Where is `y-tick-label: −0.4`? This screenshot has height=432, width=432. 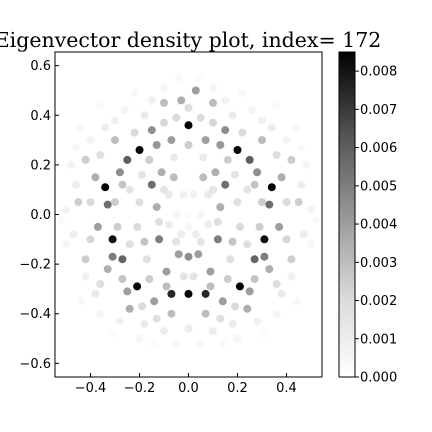 y-tick-label: −0.4 is located at coordinates (35, 314).